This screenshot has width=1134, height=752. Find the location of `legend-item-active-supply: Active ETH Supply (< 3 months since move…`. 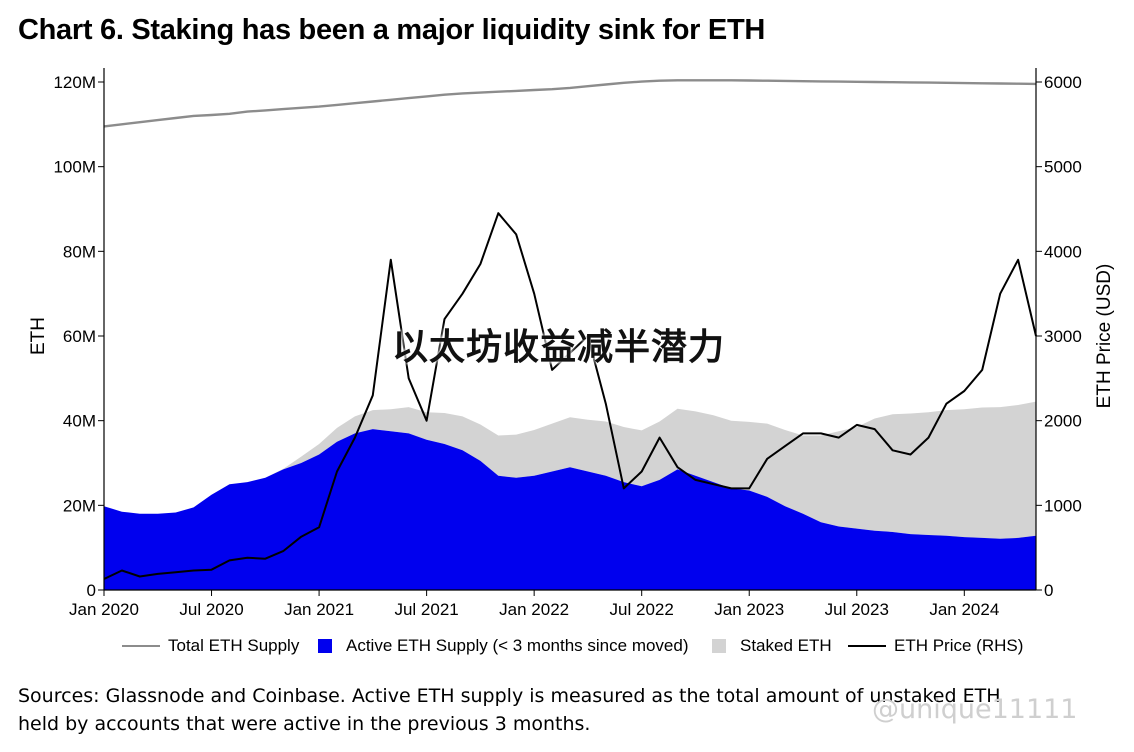

legend-item-active-supply: Active ETH Supply (< 3 months since move… is located at coordinates (503, 646).